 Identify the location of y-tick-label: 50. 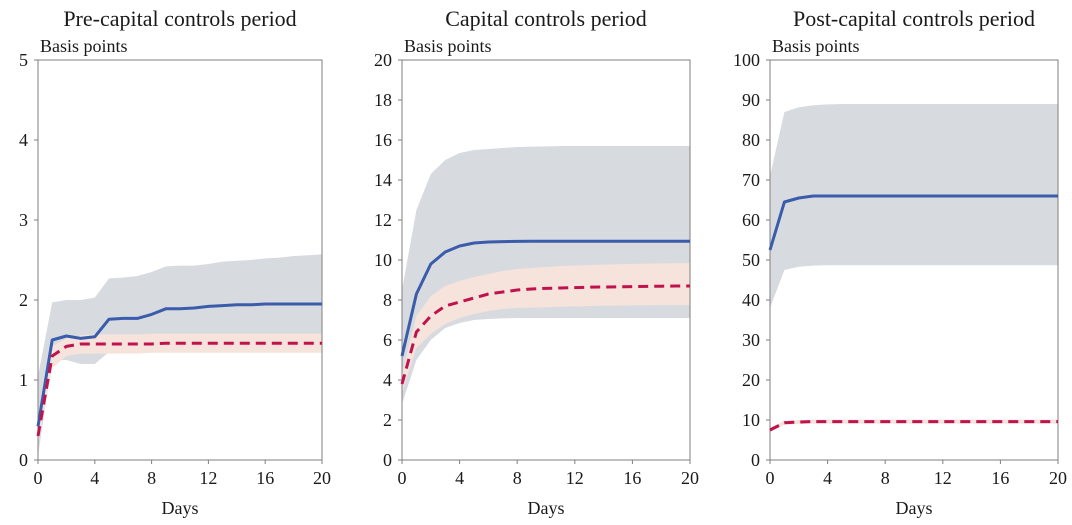
(751, 260).